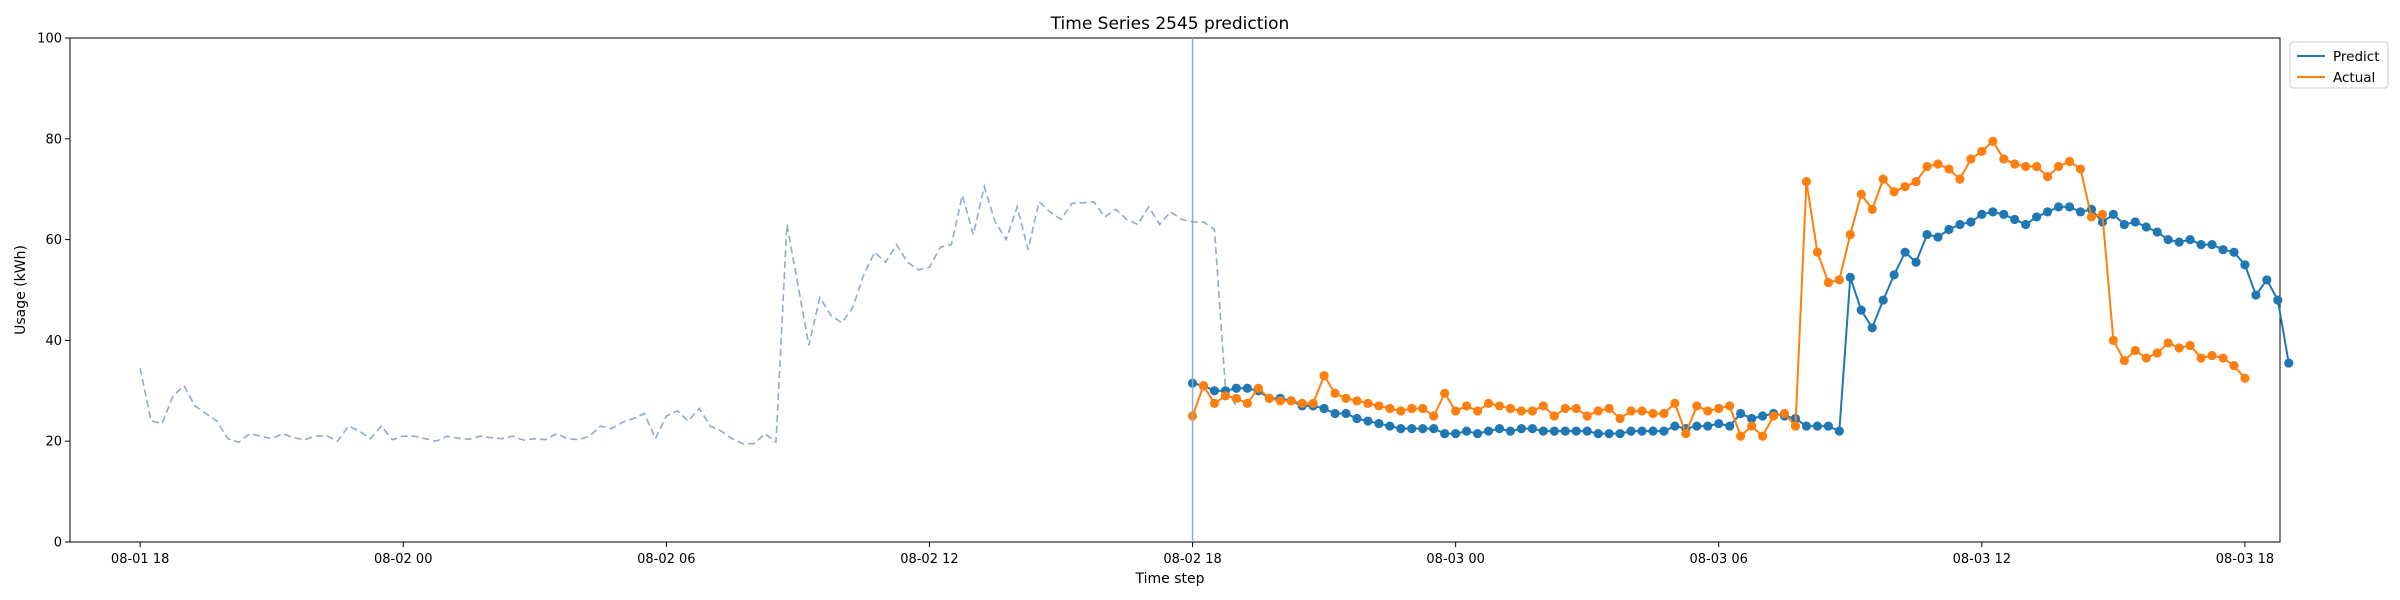 The width and height of the screenshot is (2400, 600). Describe the element at coordinates (53, 442) in the screenshot. I see `y-tick-label: 20` at that location.